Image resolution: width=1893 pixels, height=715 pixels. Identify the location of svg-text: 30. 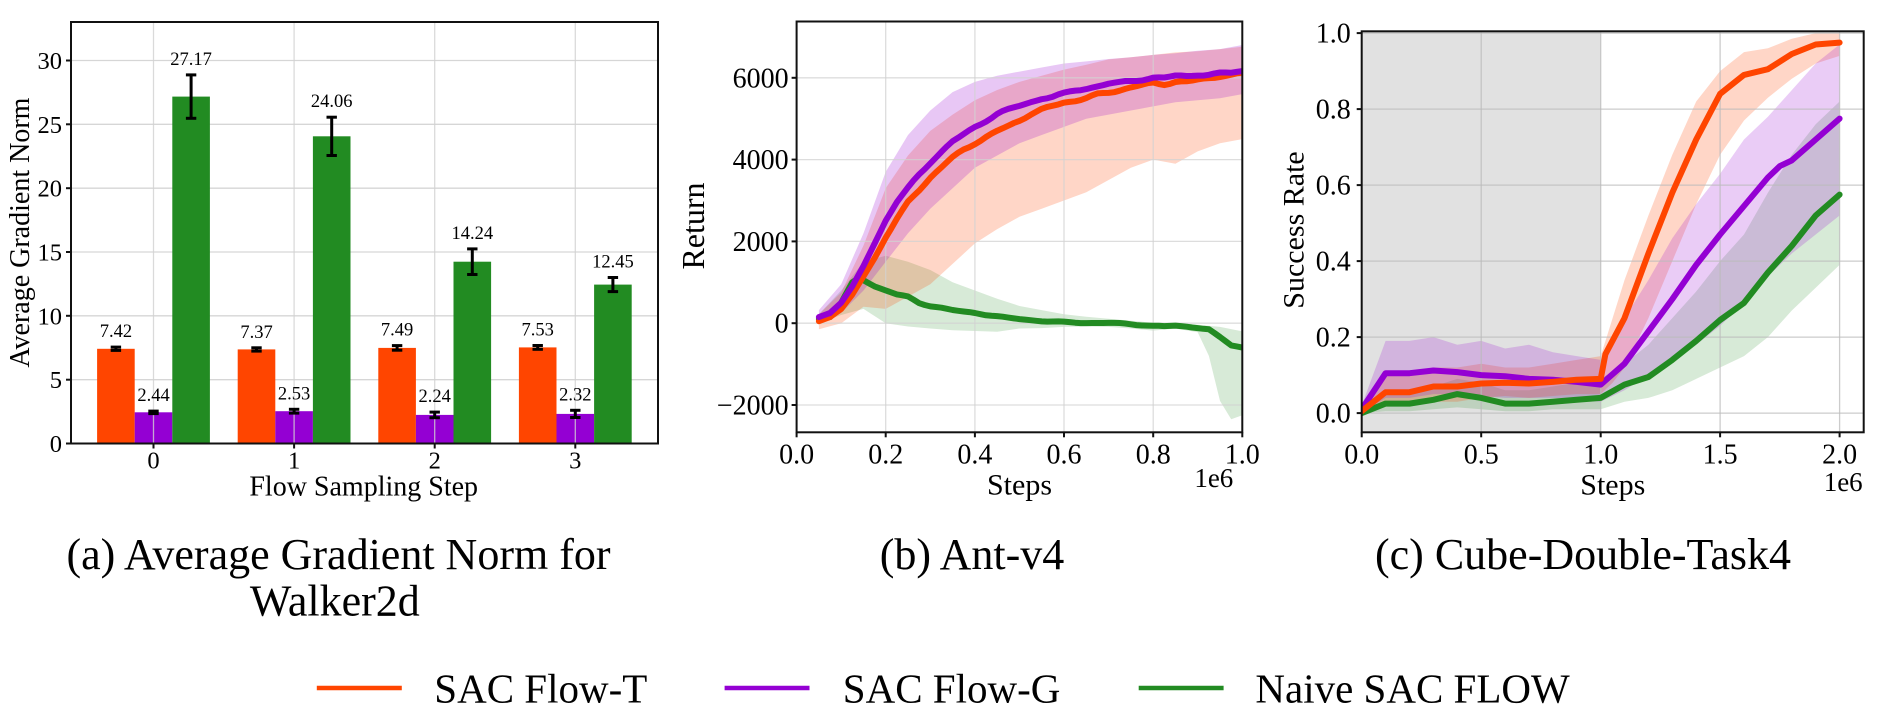
(50, 61).